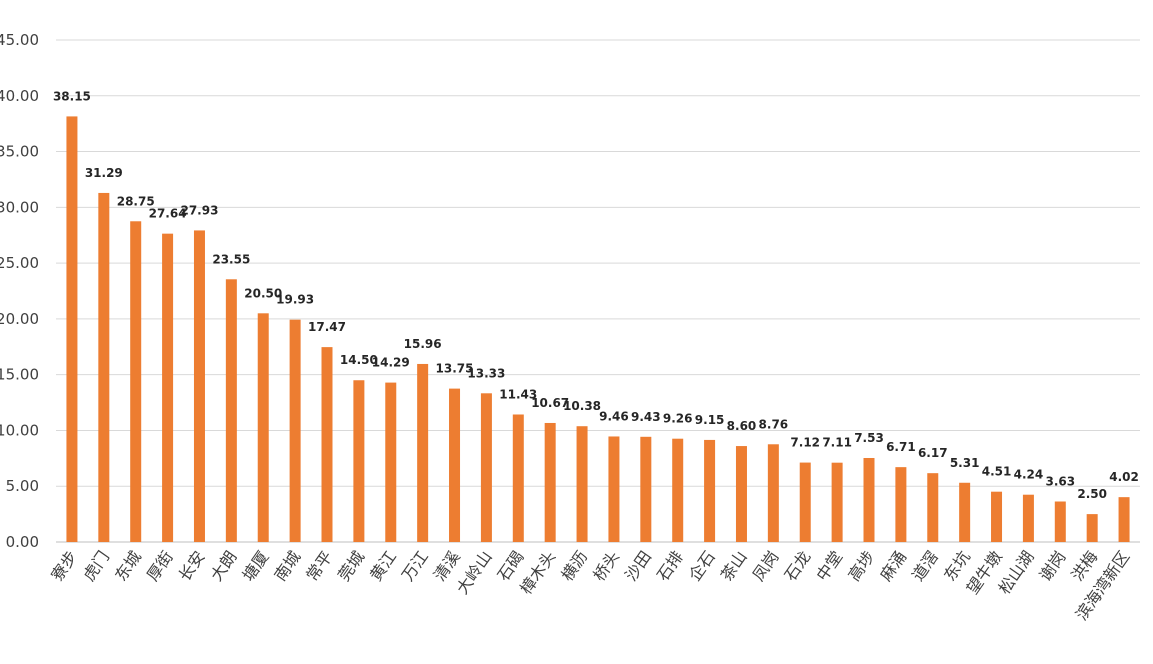 Image resolution: width=1153 pixels, height=664 pixels. What do you see at coordinates (423, 344) in the screenshot?
I see `data-label: 15.96` at bounding box center [423, 344].